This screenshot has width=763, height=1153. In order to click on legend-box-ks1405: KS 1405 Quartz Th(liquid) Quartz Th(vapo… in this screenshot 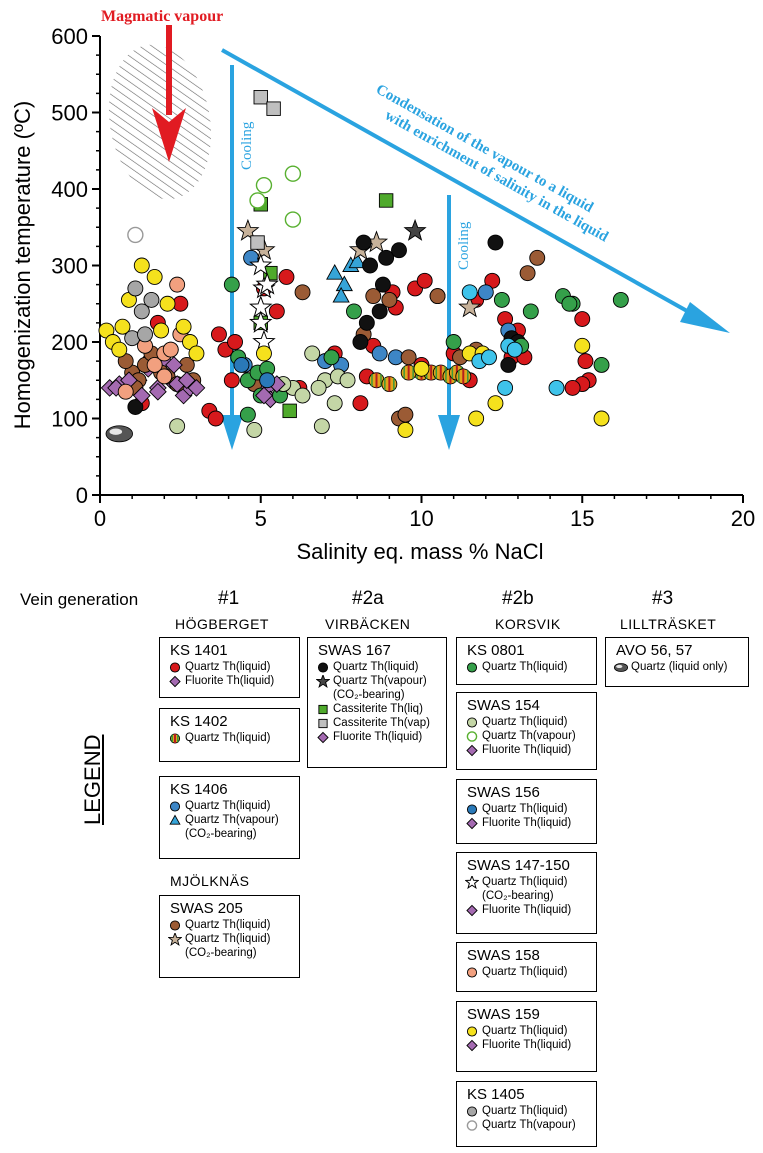, I will do `click(526, 1114)`.